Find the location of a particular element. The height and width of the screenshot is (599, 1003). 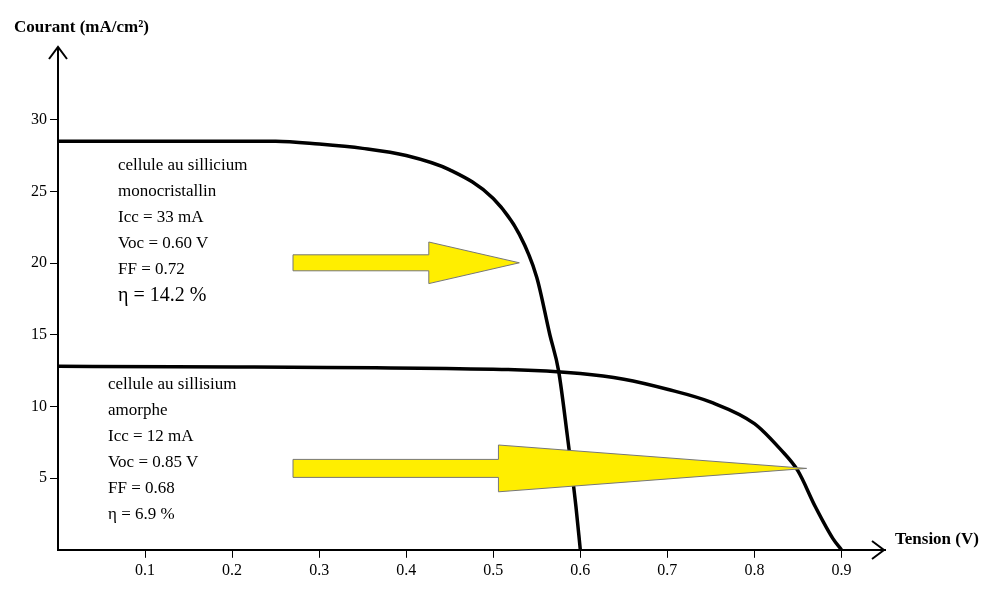

x-tick-label: 0.9 is located at coordinates (841, 569).